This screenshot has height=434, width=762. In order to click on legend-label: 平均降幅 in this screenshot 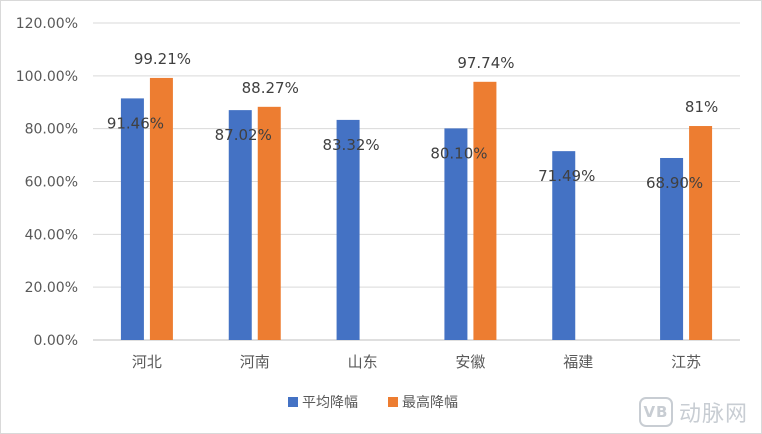, I will do `click(330, 403)`.